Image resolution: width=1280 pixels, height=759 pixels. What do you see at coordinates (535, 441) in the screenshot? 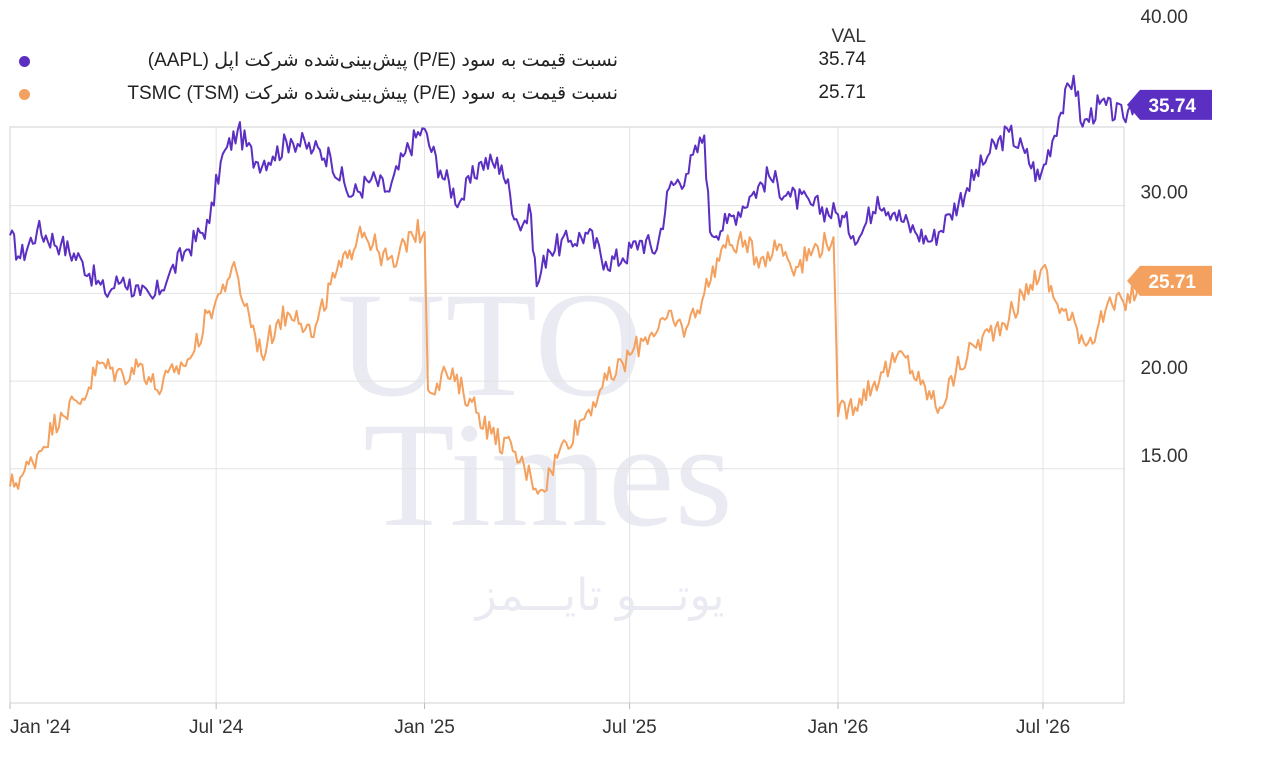
I see `watermark: UTO Times یوتـــو تایـــمز` at bounding box center [535, 441].